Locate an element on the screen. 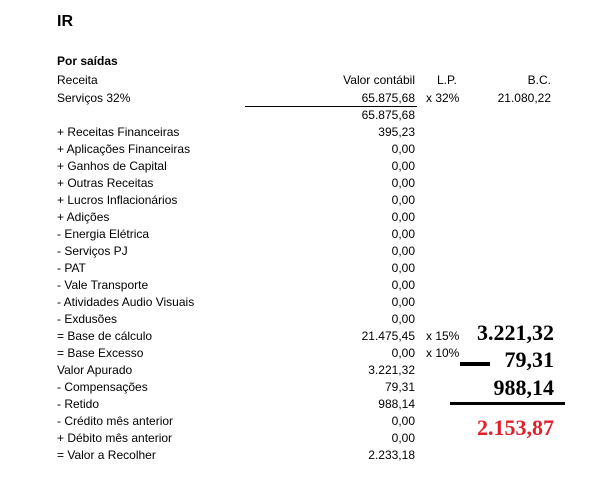  row-label: + Outras Receitas is located at coordinates (105, 183).